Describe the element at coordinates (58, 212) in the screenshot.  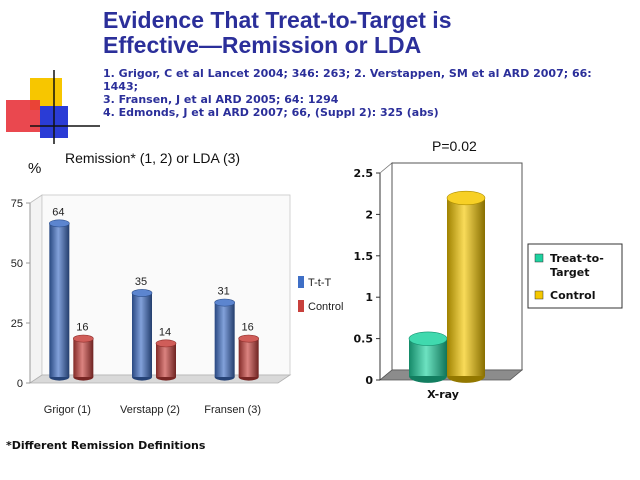
I see `chart1-data-label: 64` at that location.